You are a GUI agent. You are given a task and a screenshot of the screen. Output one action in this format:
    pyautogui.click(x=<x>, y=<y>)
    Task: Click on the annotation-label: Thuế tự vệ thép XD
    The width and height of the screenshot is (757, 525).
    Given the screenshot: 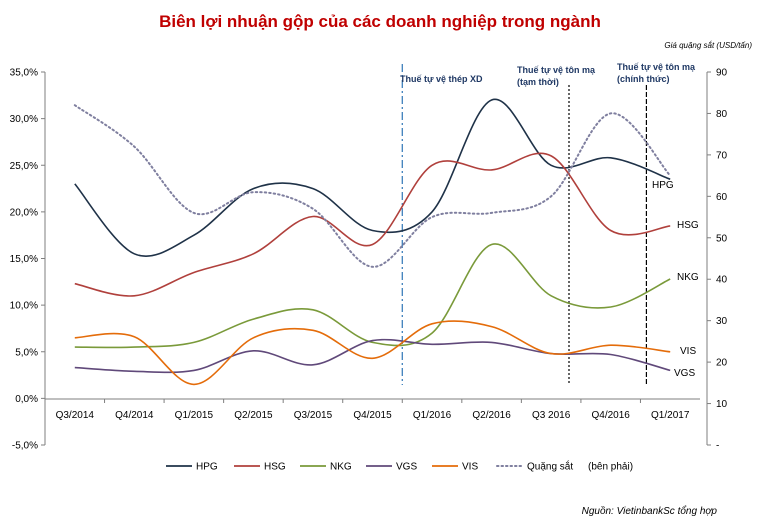 What is the action you would take?
    pyautogui.click(x=441, y=79)
    